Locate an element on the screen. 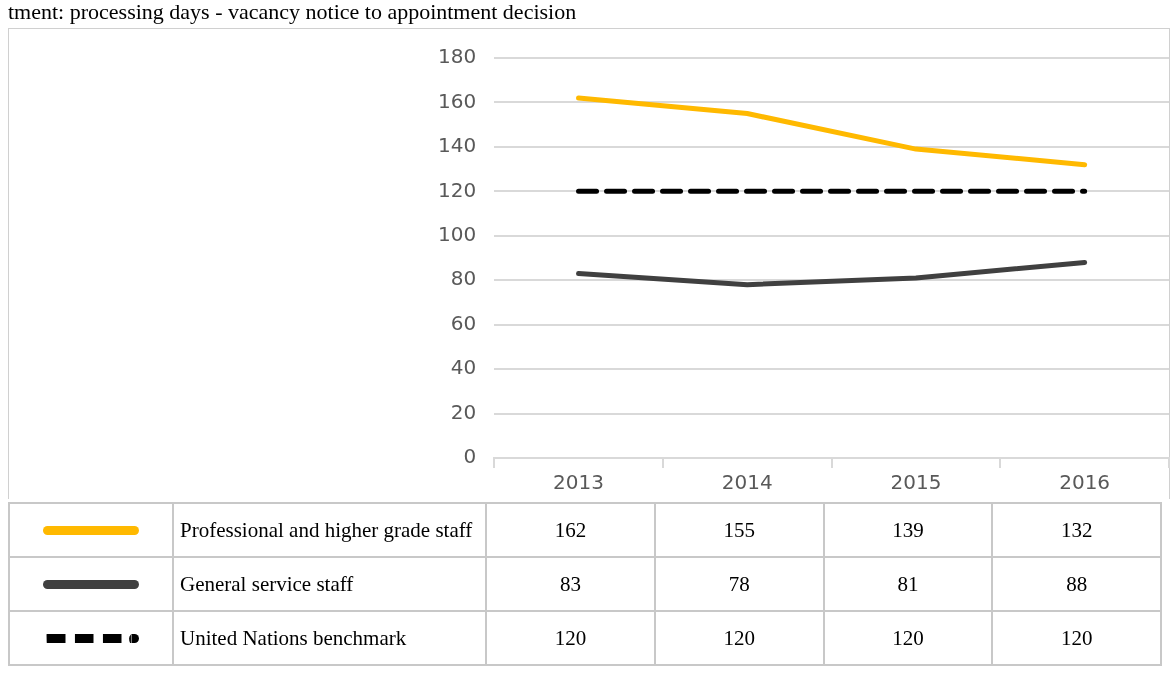 The image size is (1171, 685). data-label: 132 is located at coordinates (1076, 530).